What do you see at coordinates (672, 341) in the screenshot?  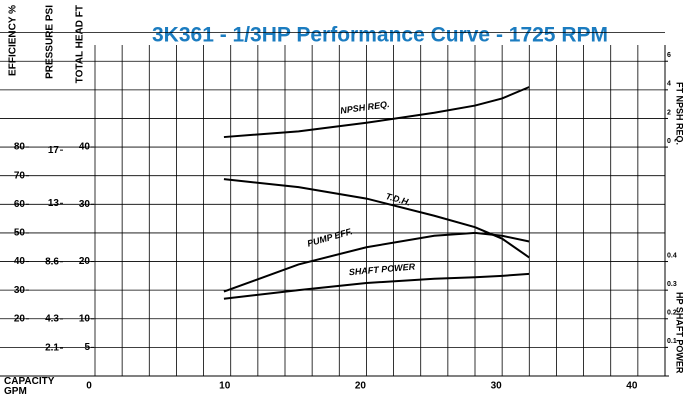 I see `y-tick-label: 0.1` at bounding box center [672, 341].